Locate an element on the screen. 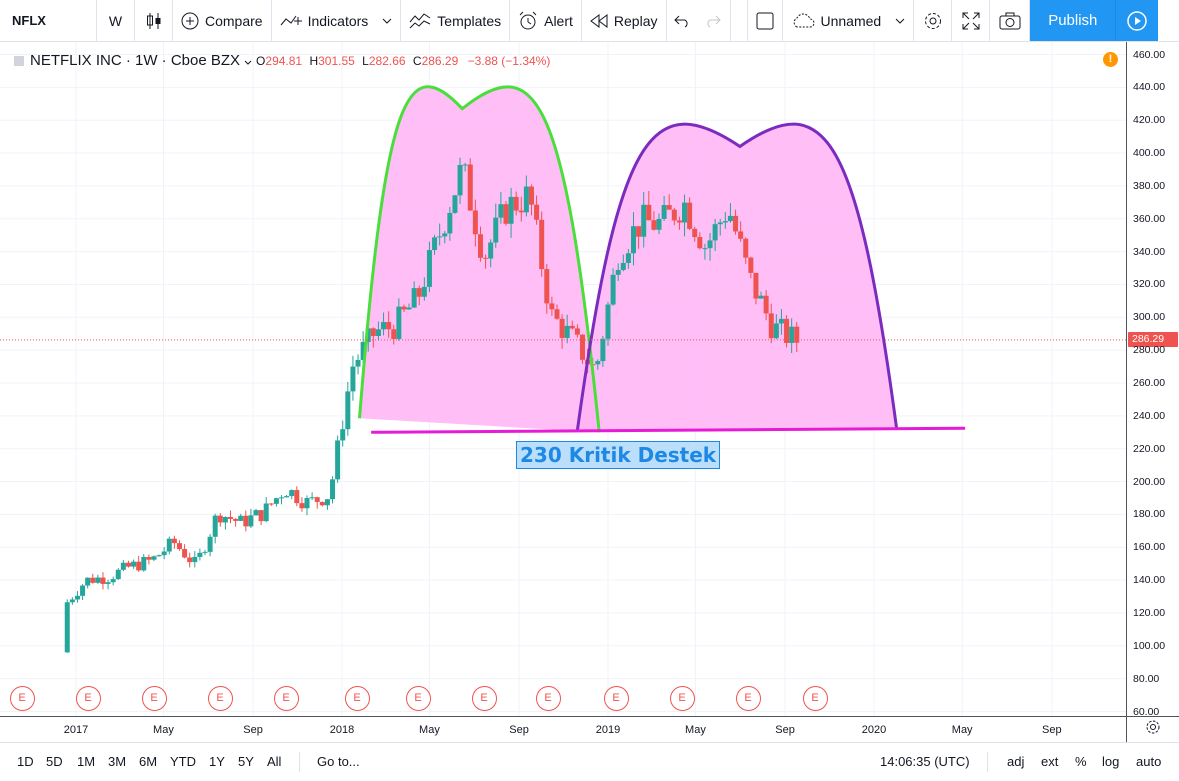 The image size is (1179, 781). chart-style-button is located at coordinates (154, 20).